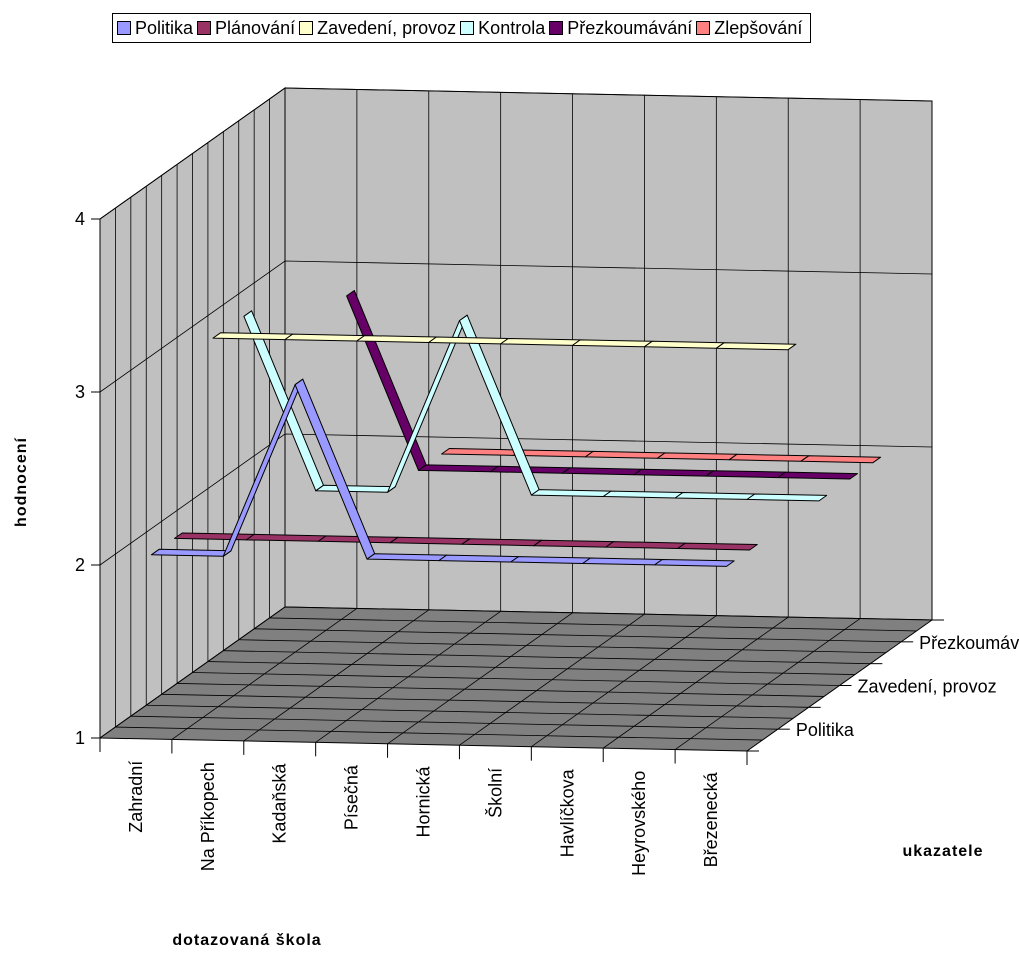  I want to click on legend-label: Plánování, so click(255, 27).